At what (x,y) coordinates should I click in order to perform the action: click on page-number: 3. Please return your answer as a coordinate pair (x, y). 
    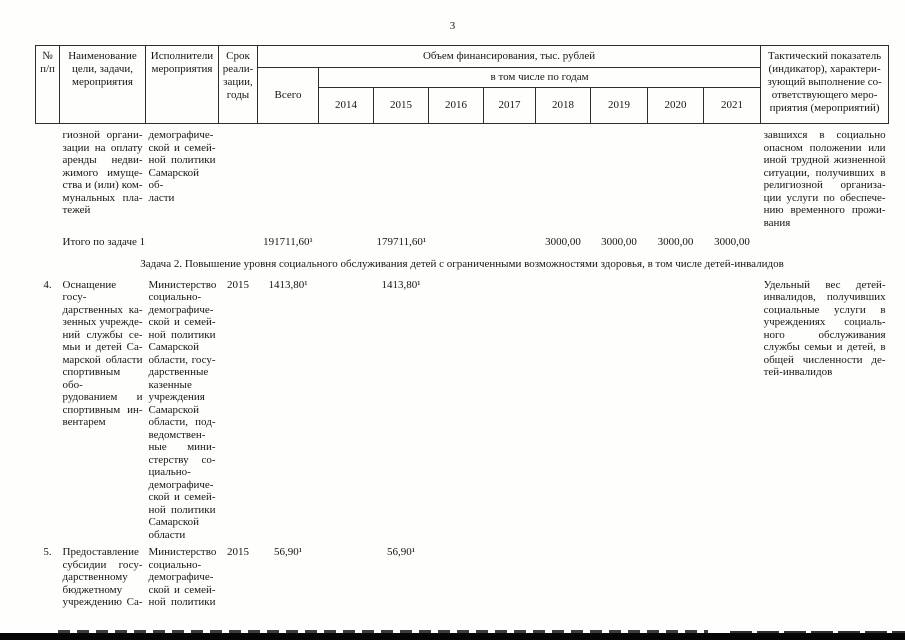
    Looking at the image, I should click on (452, 26).